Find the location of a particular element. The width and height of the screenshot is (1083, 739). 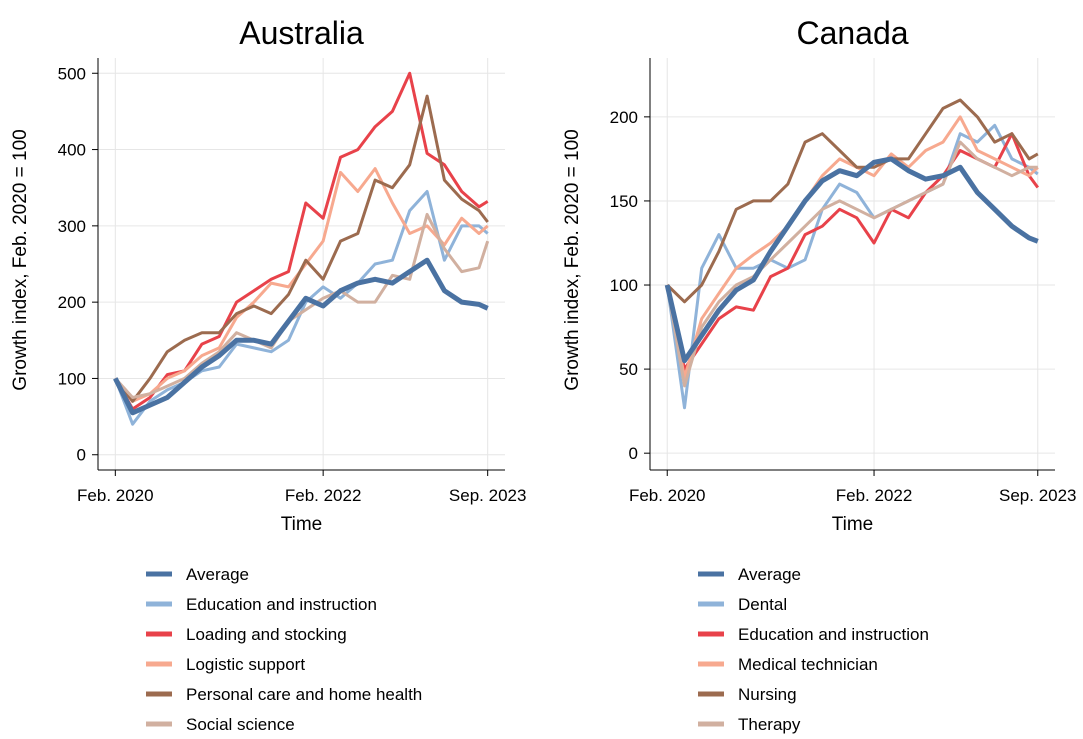

y-tick-label: 50 is located at coordinates (628, 369).